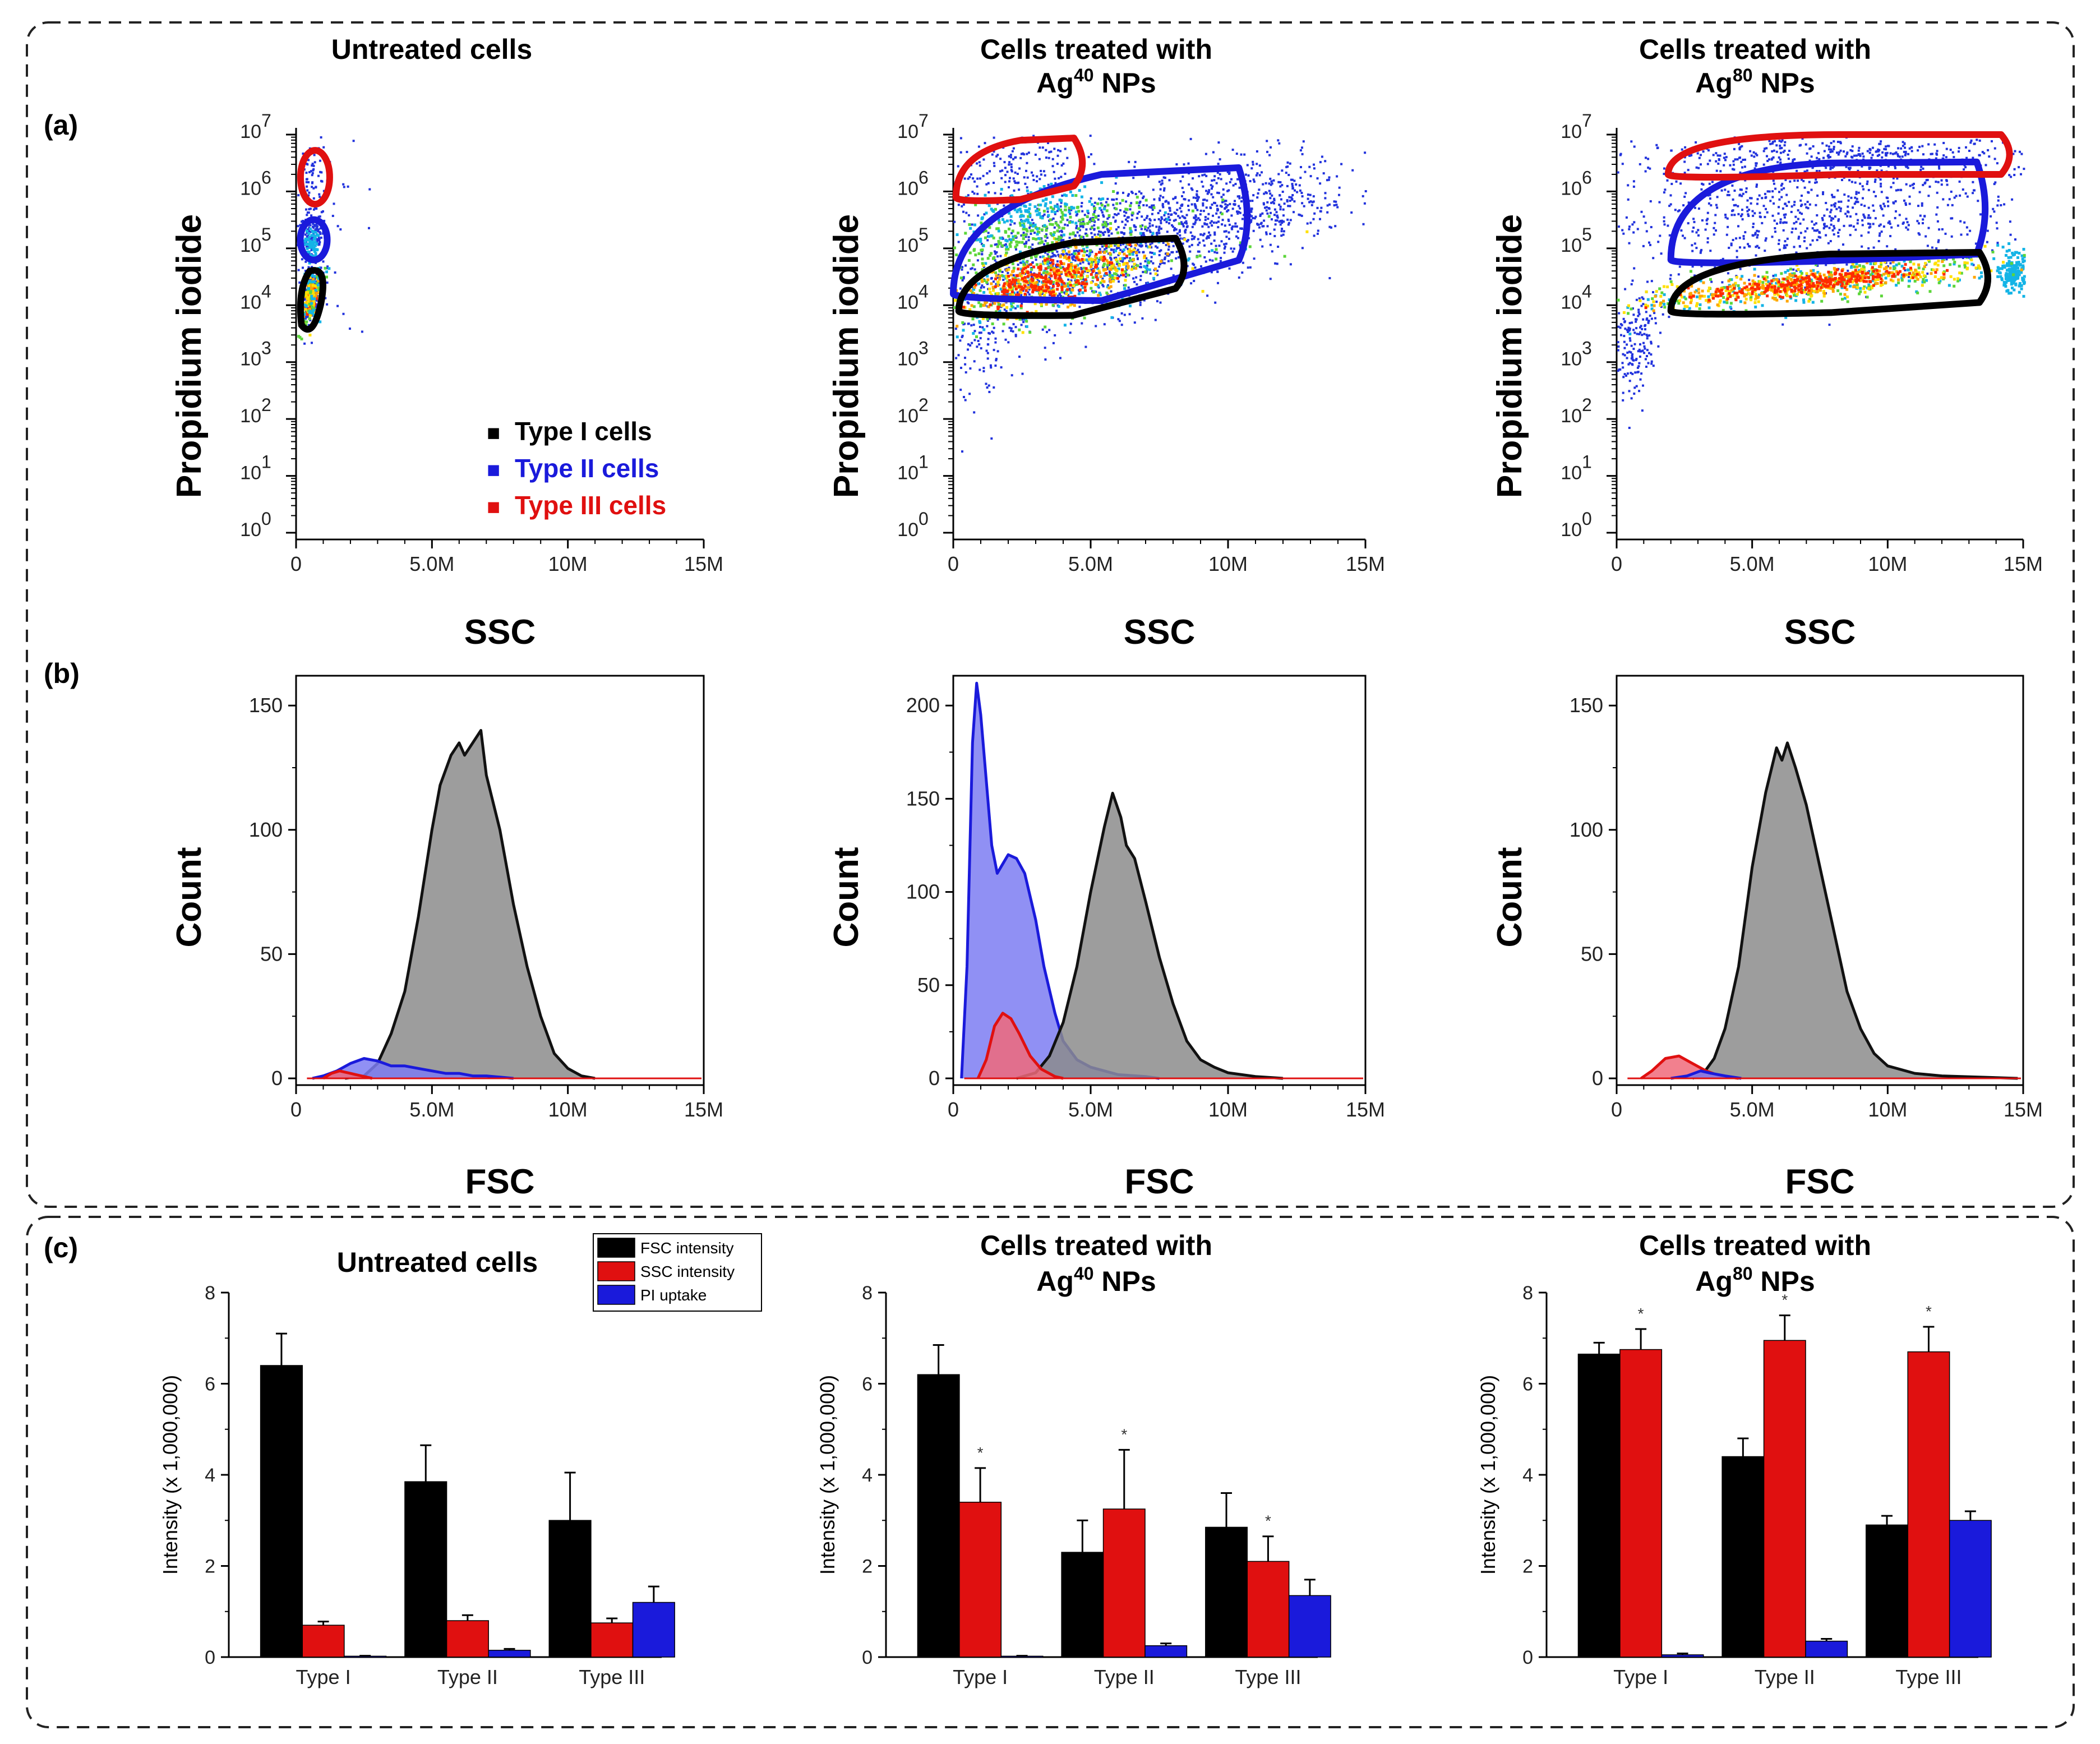 This screenshot has height=1744, width=2100. What do you see at coordinates (924, 519) in the screenshot?
I see `tick-exponent: 0` at bounding box center [924, 519].